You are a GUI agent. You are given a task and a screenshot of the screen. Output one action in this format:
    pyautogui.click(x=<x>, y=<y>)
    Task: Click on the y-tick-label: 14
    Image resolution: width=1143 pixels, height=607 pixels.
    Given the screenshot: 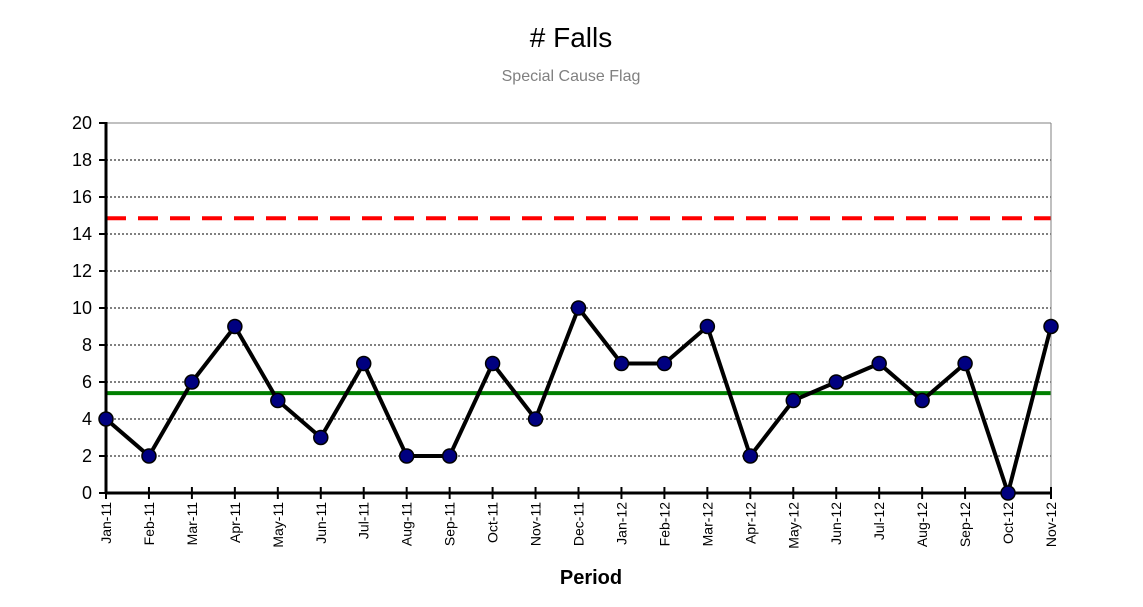 What is the action you would take?
    pyautogui.click(x=82, y=234)
    